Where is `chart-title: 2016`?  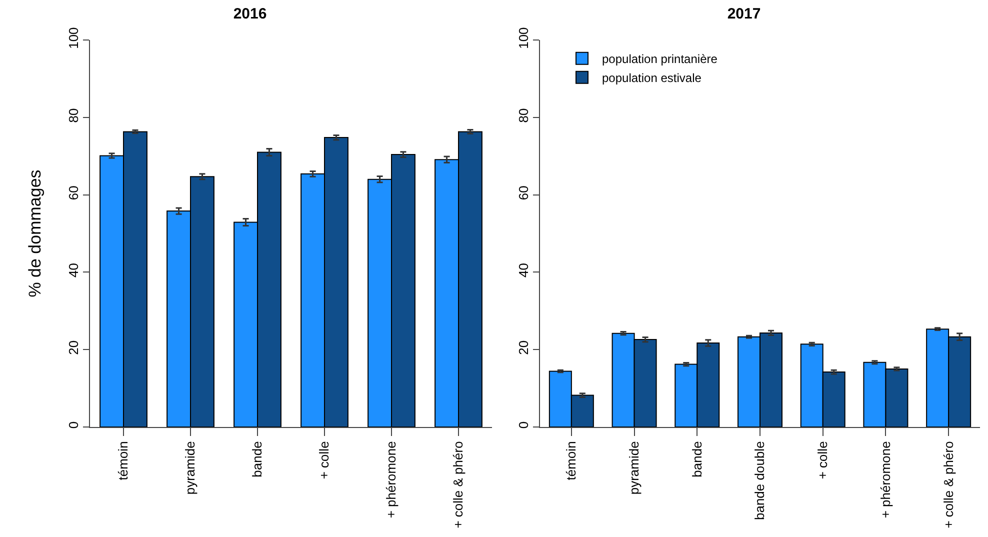 chart-title: 2016 is located at coordinates (250, 14).